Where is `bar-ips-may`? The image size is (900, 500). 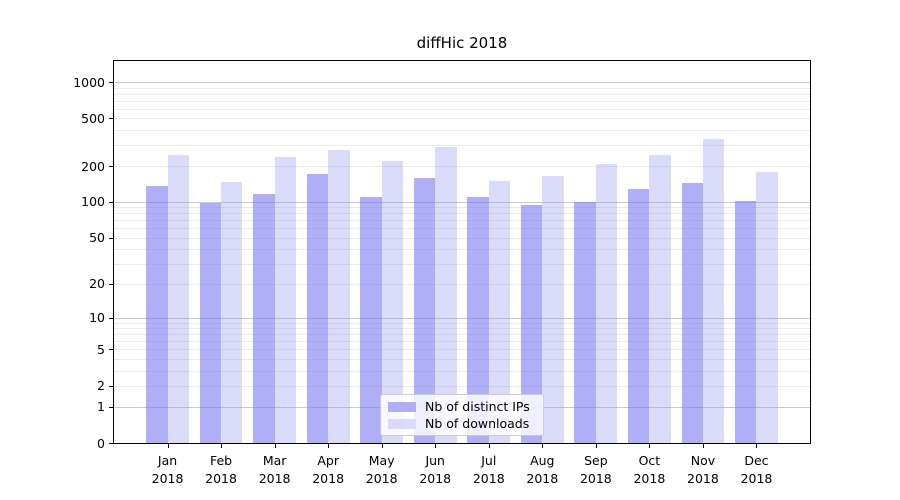
bar-ips-may is located at coordinates (371, 320).